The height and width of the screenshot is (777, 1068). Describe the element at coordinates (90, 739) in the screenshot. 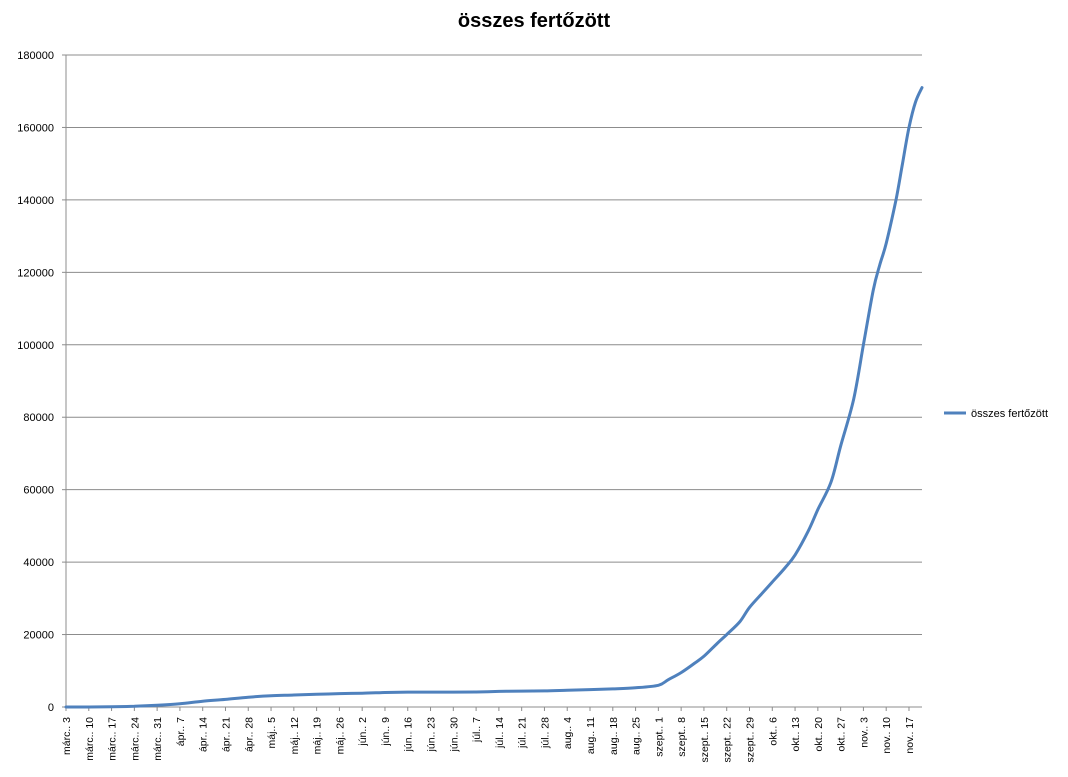

I see `x-tick-label: márc.. 10` at that location.